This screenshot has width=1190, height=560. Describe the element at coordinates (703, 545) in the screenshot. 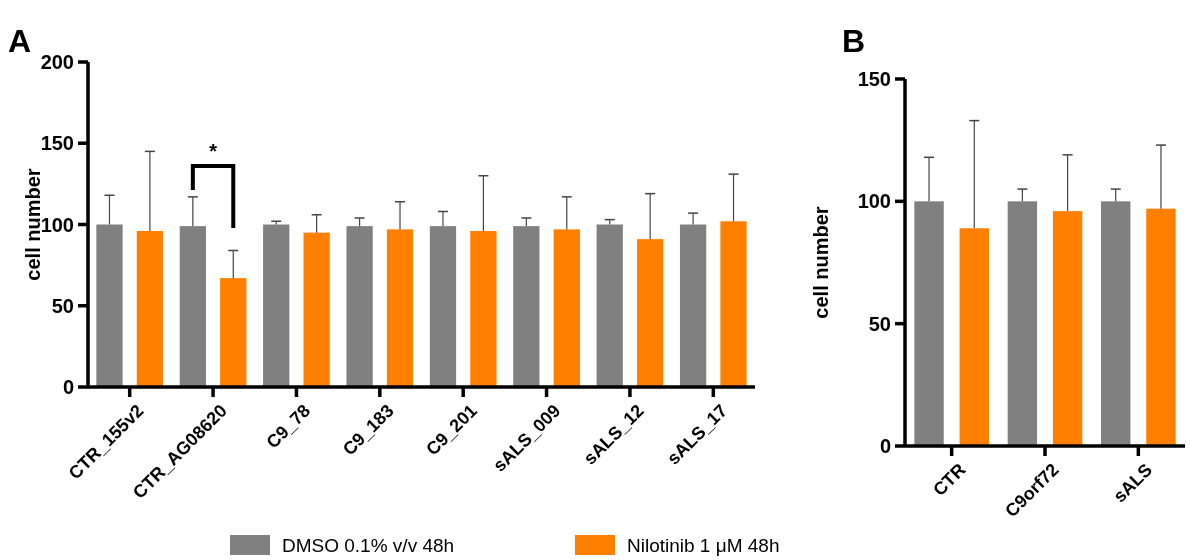

I see `legend-label: Nilotinib 1 μM 48h` at that location.